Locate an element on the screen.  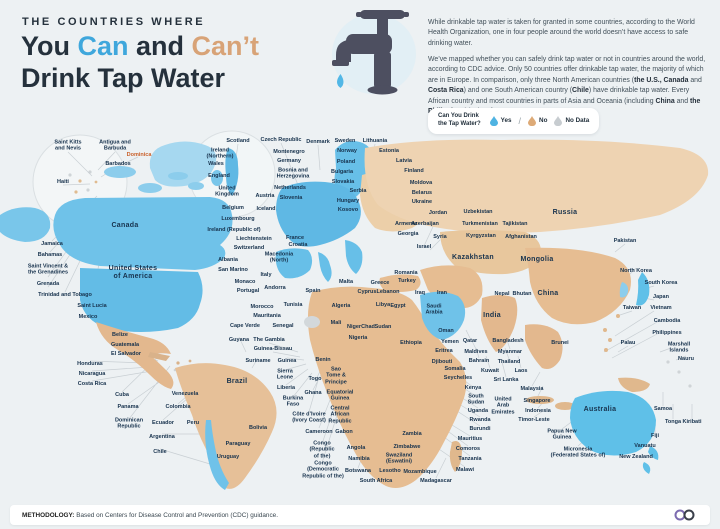
title-word: and is located at coordinates (160, 46).